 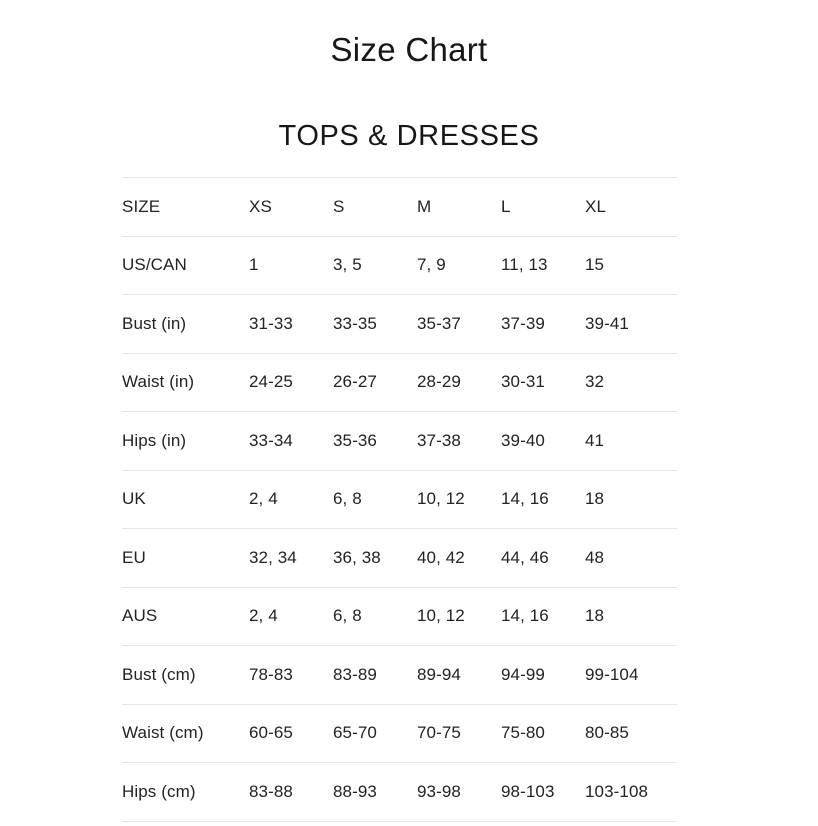 I want to click on column-header-size: SIZE, so click(x=141, y=206).